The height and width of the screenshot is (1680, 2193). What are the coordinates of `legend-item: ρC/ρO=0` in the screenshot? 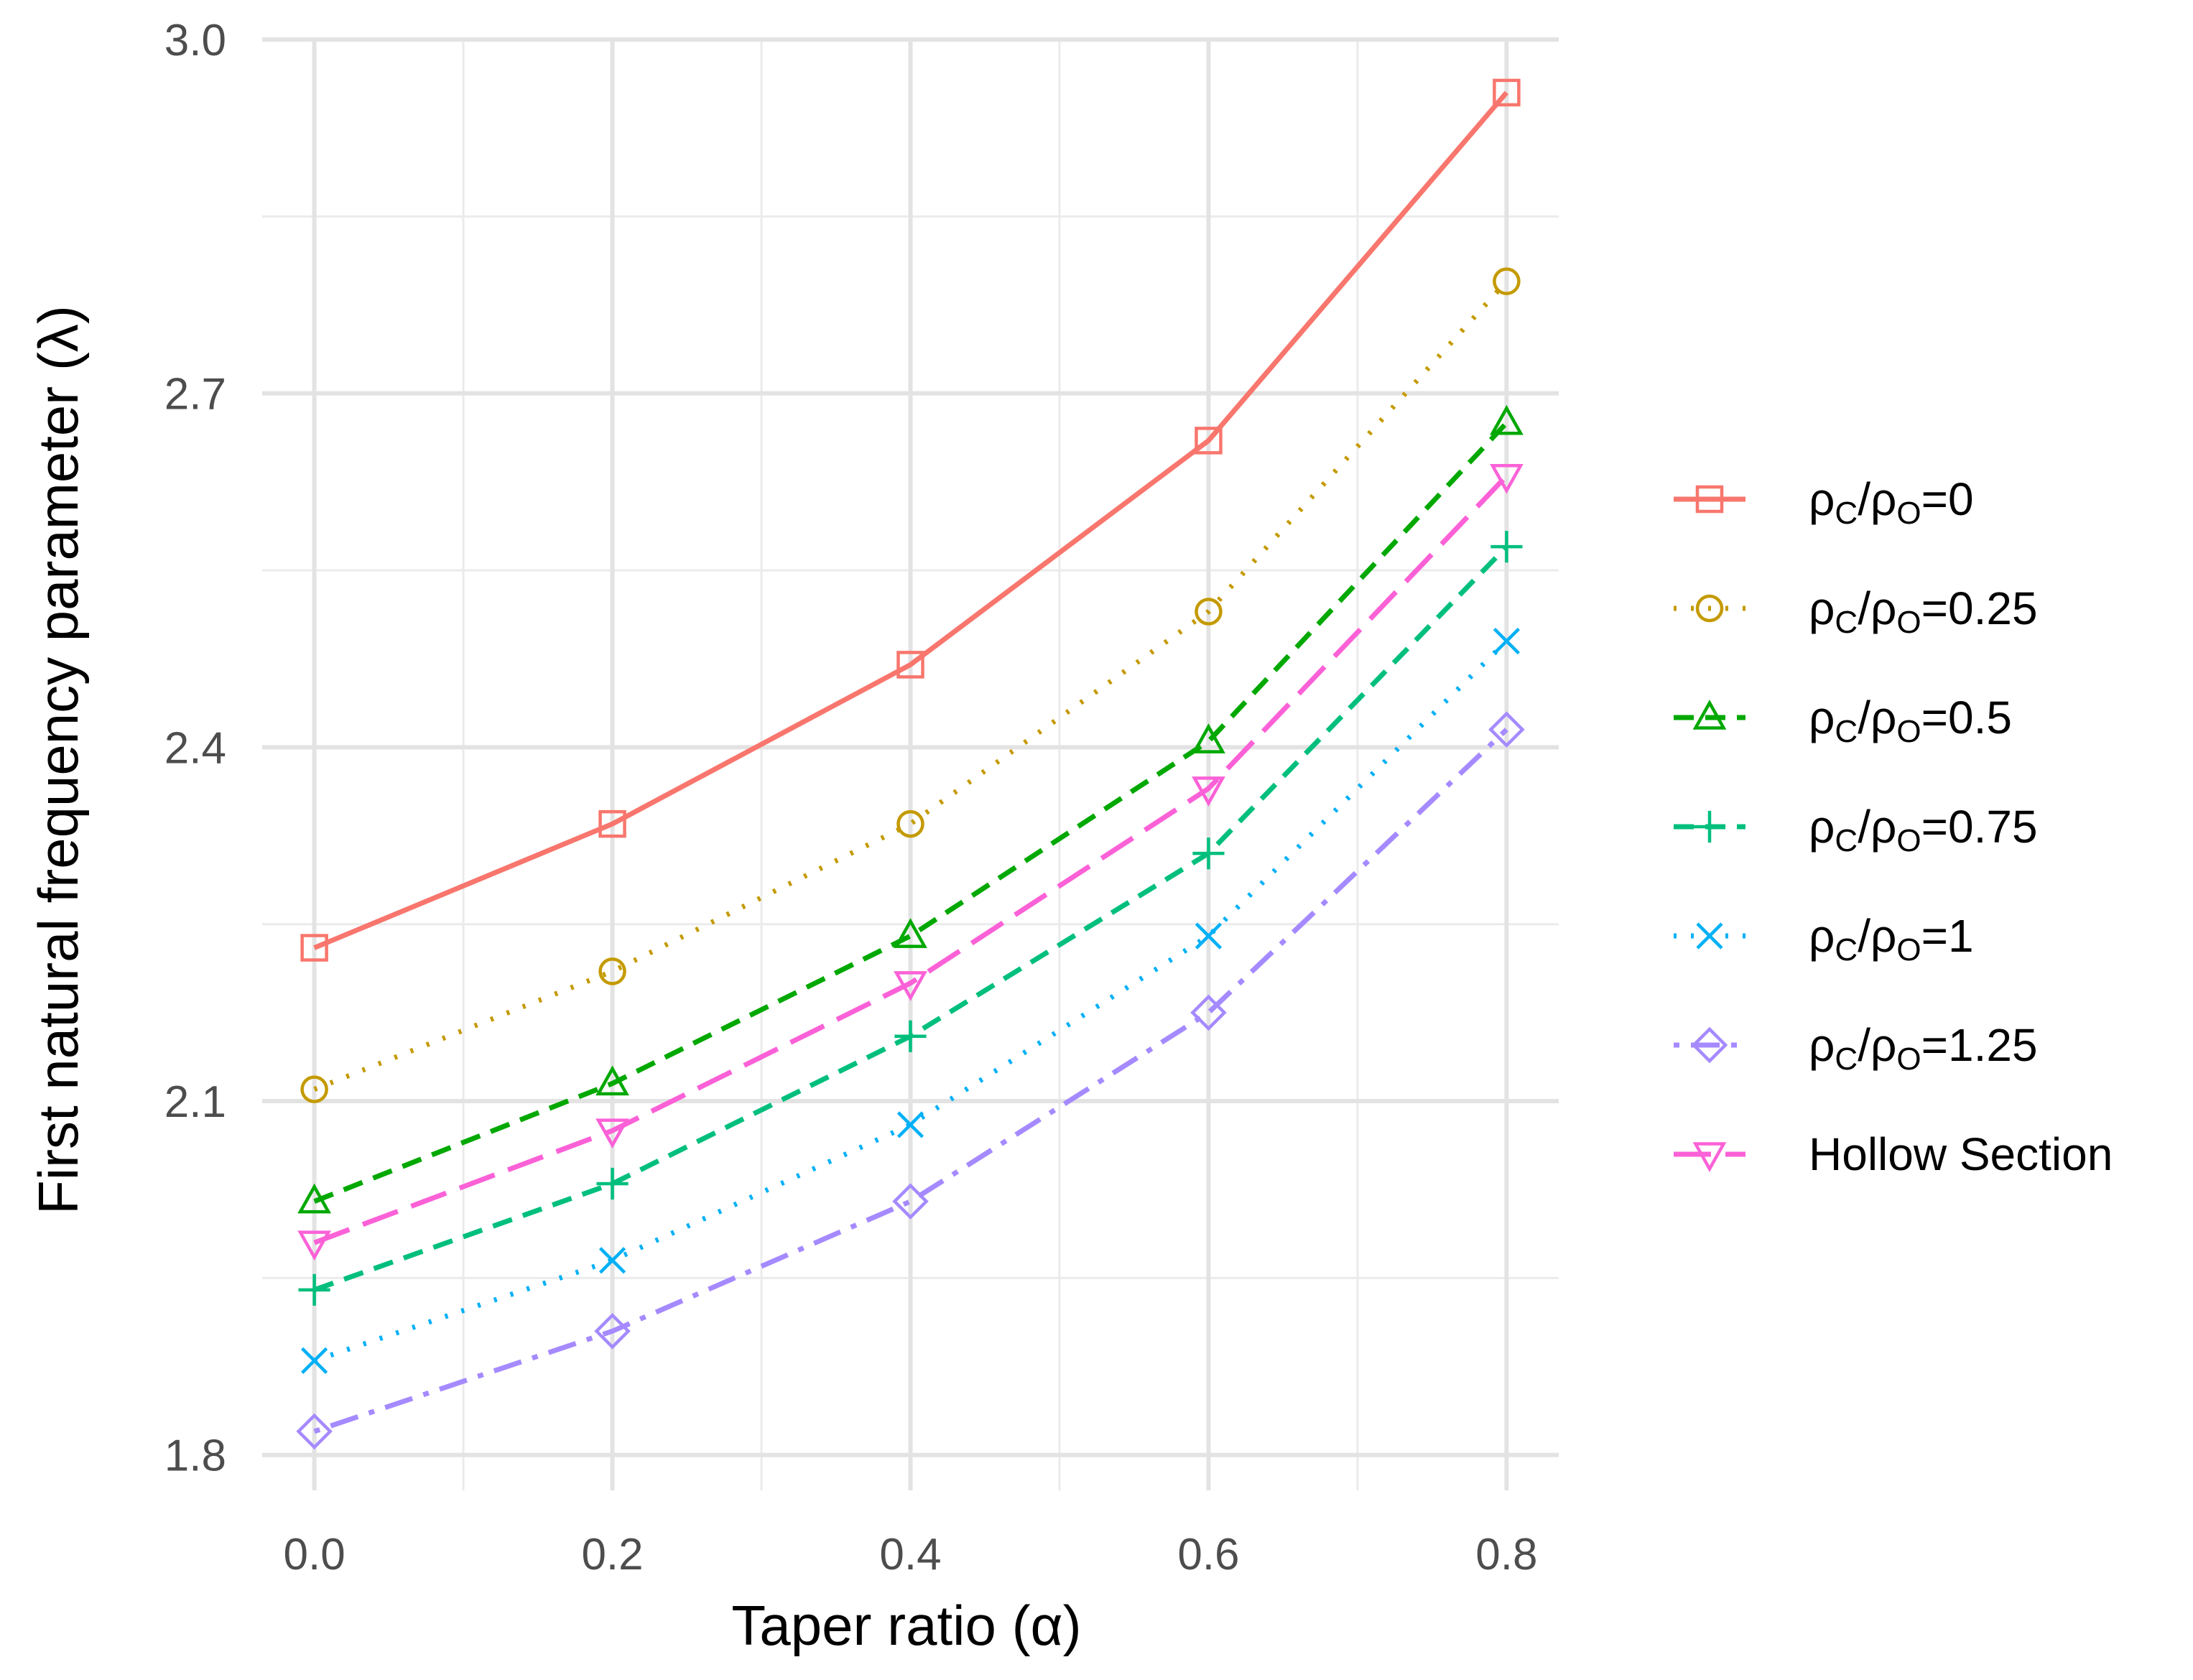 It's located at (1824, 502).